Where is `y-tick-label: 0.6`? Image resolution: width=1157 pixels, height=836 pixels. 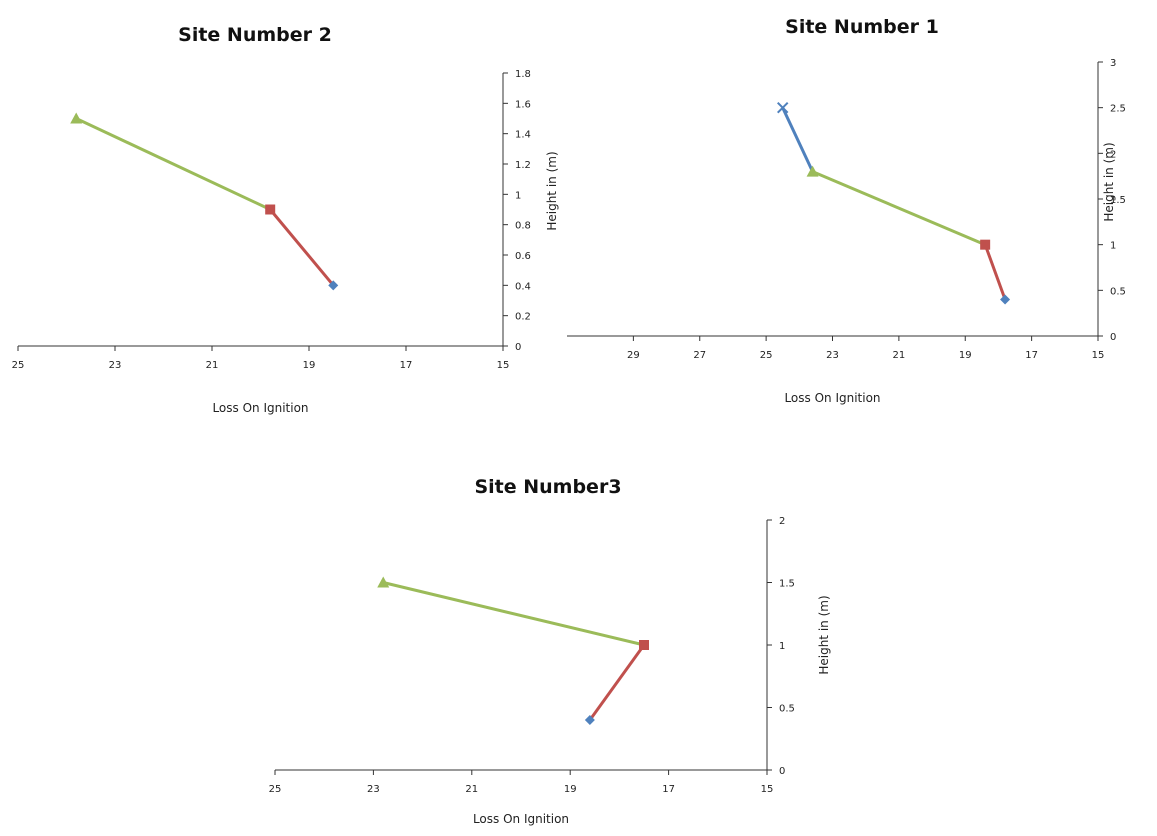 y-tick-label: 0.6 is located at coordinates (523, 256).